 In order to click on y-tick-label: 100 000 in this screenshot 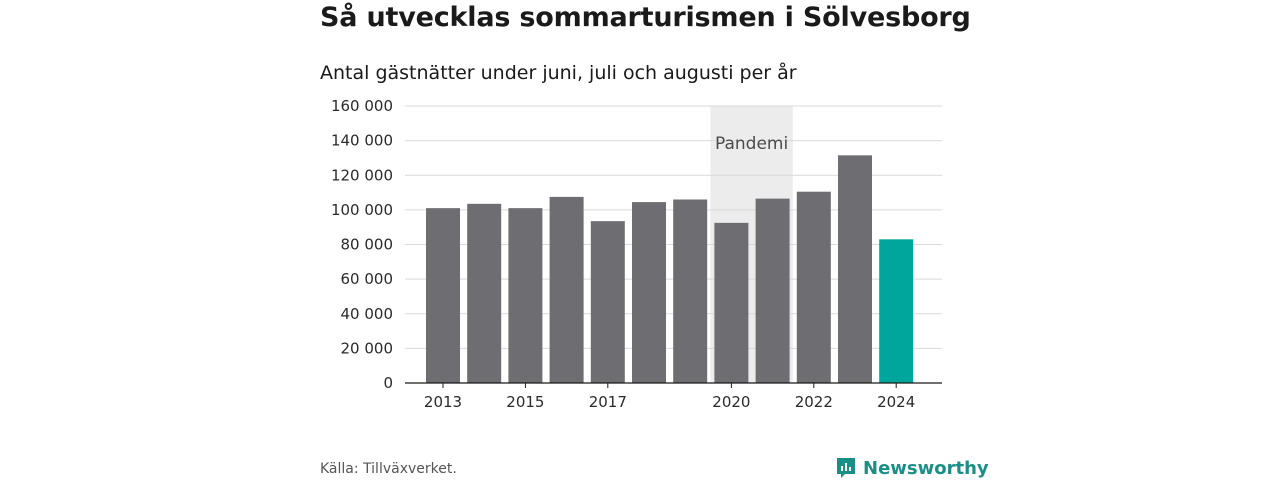, I will do `click(362, 210)`.